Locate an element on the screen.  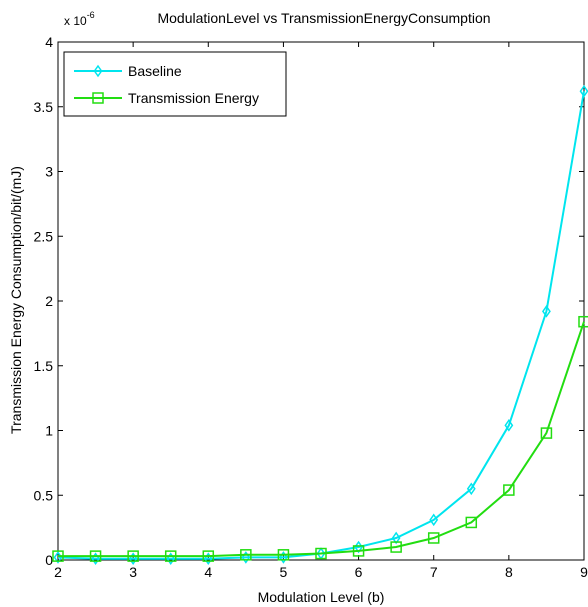
legend-box is located at coordinates (175, 84).